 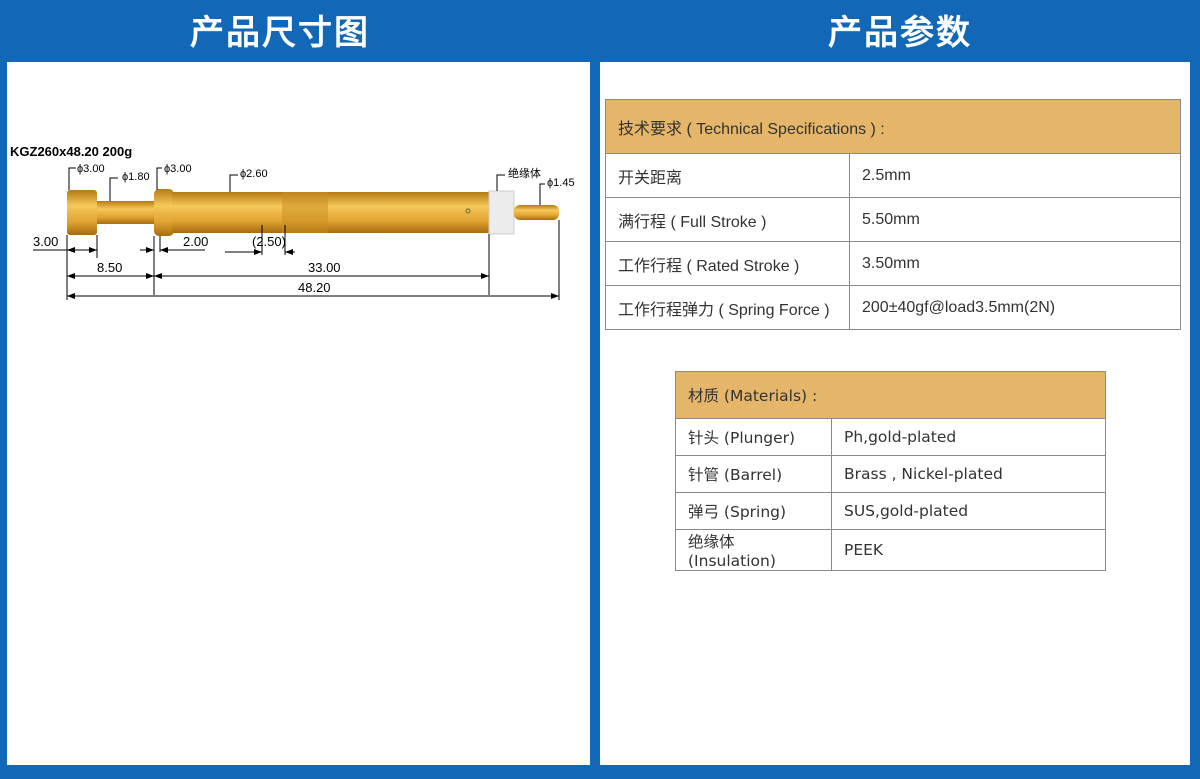 I want to click on spec-value: 200±40gf@load3.5mm(2N), so click(x=1015, y=307).